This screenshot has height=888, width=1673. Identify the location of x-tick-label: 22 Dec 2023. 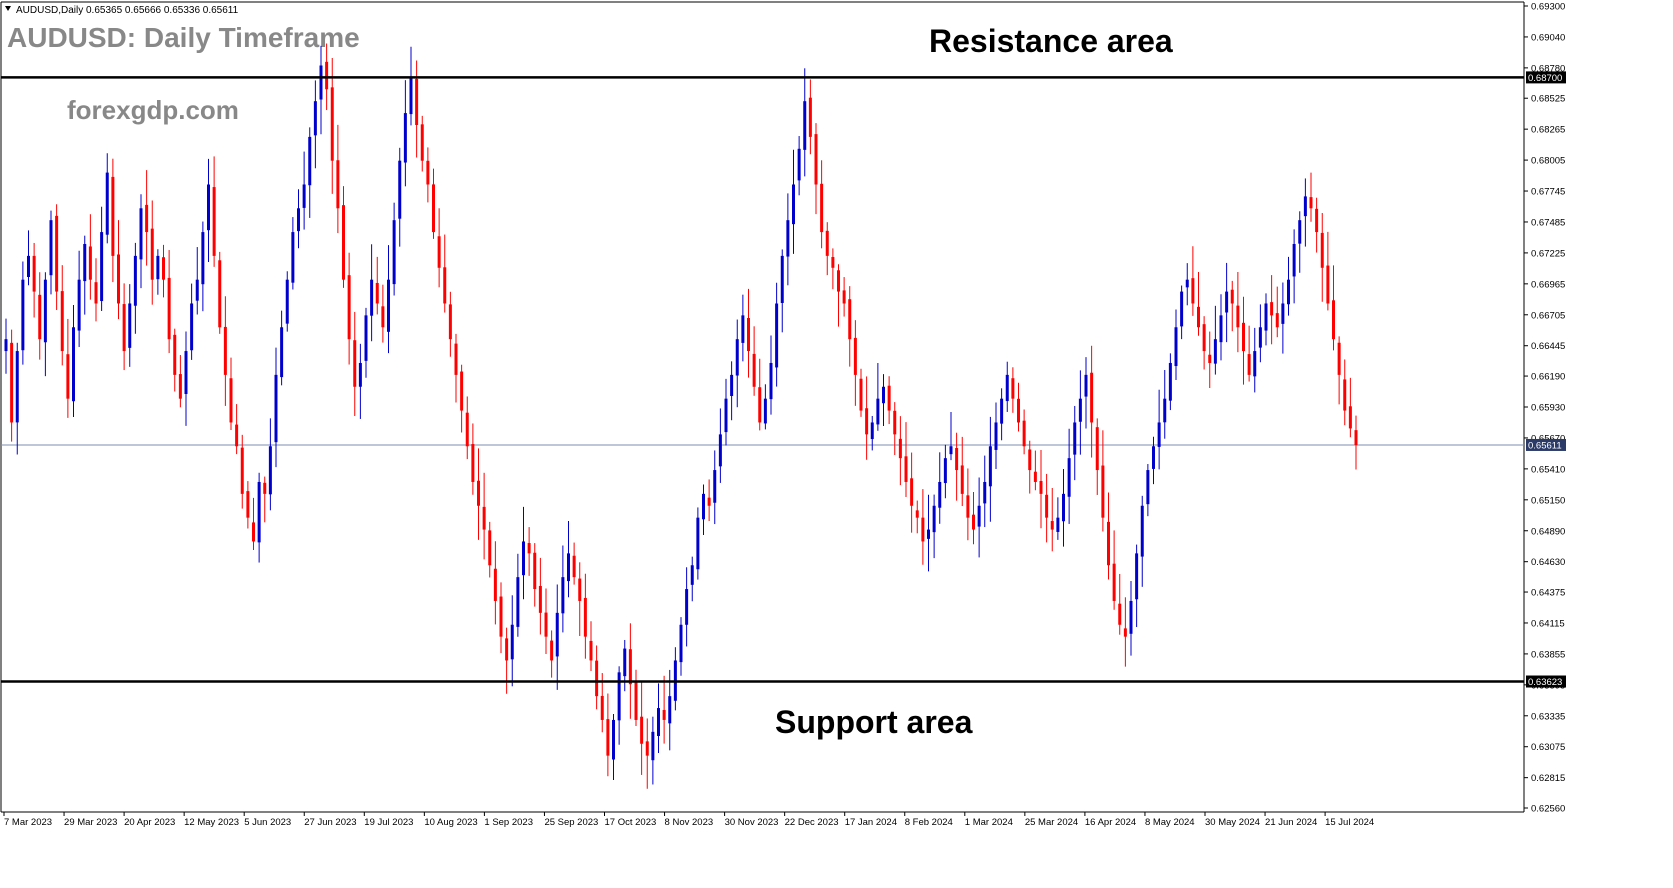
(812, 822).